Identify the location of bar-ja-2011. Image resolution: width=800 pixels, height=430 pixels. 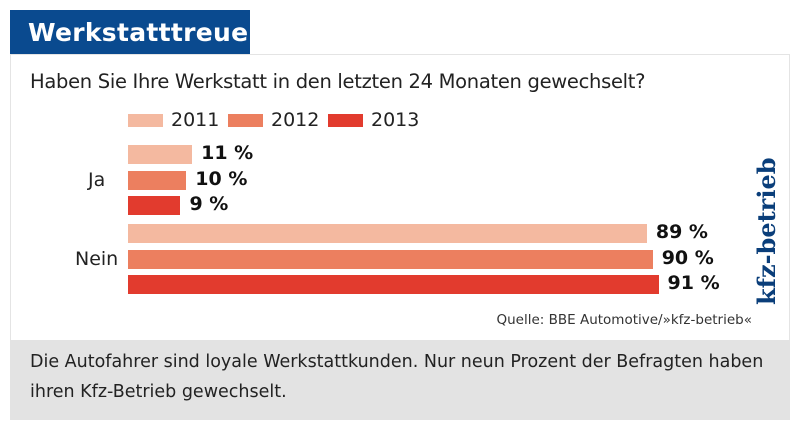
(160, 154).